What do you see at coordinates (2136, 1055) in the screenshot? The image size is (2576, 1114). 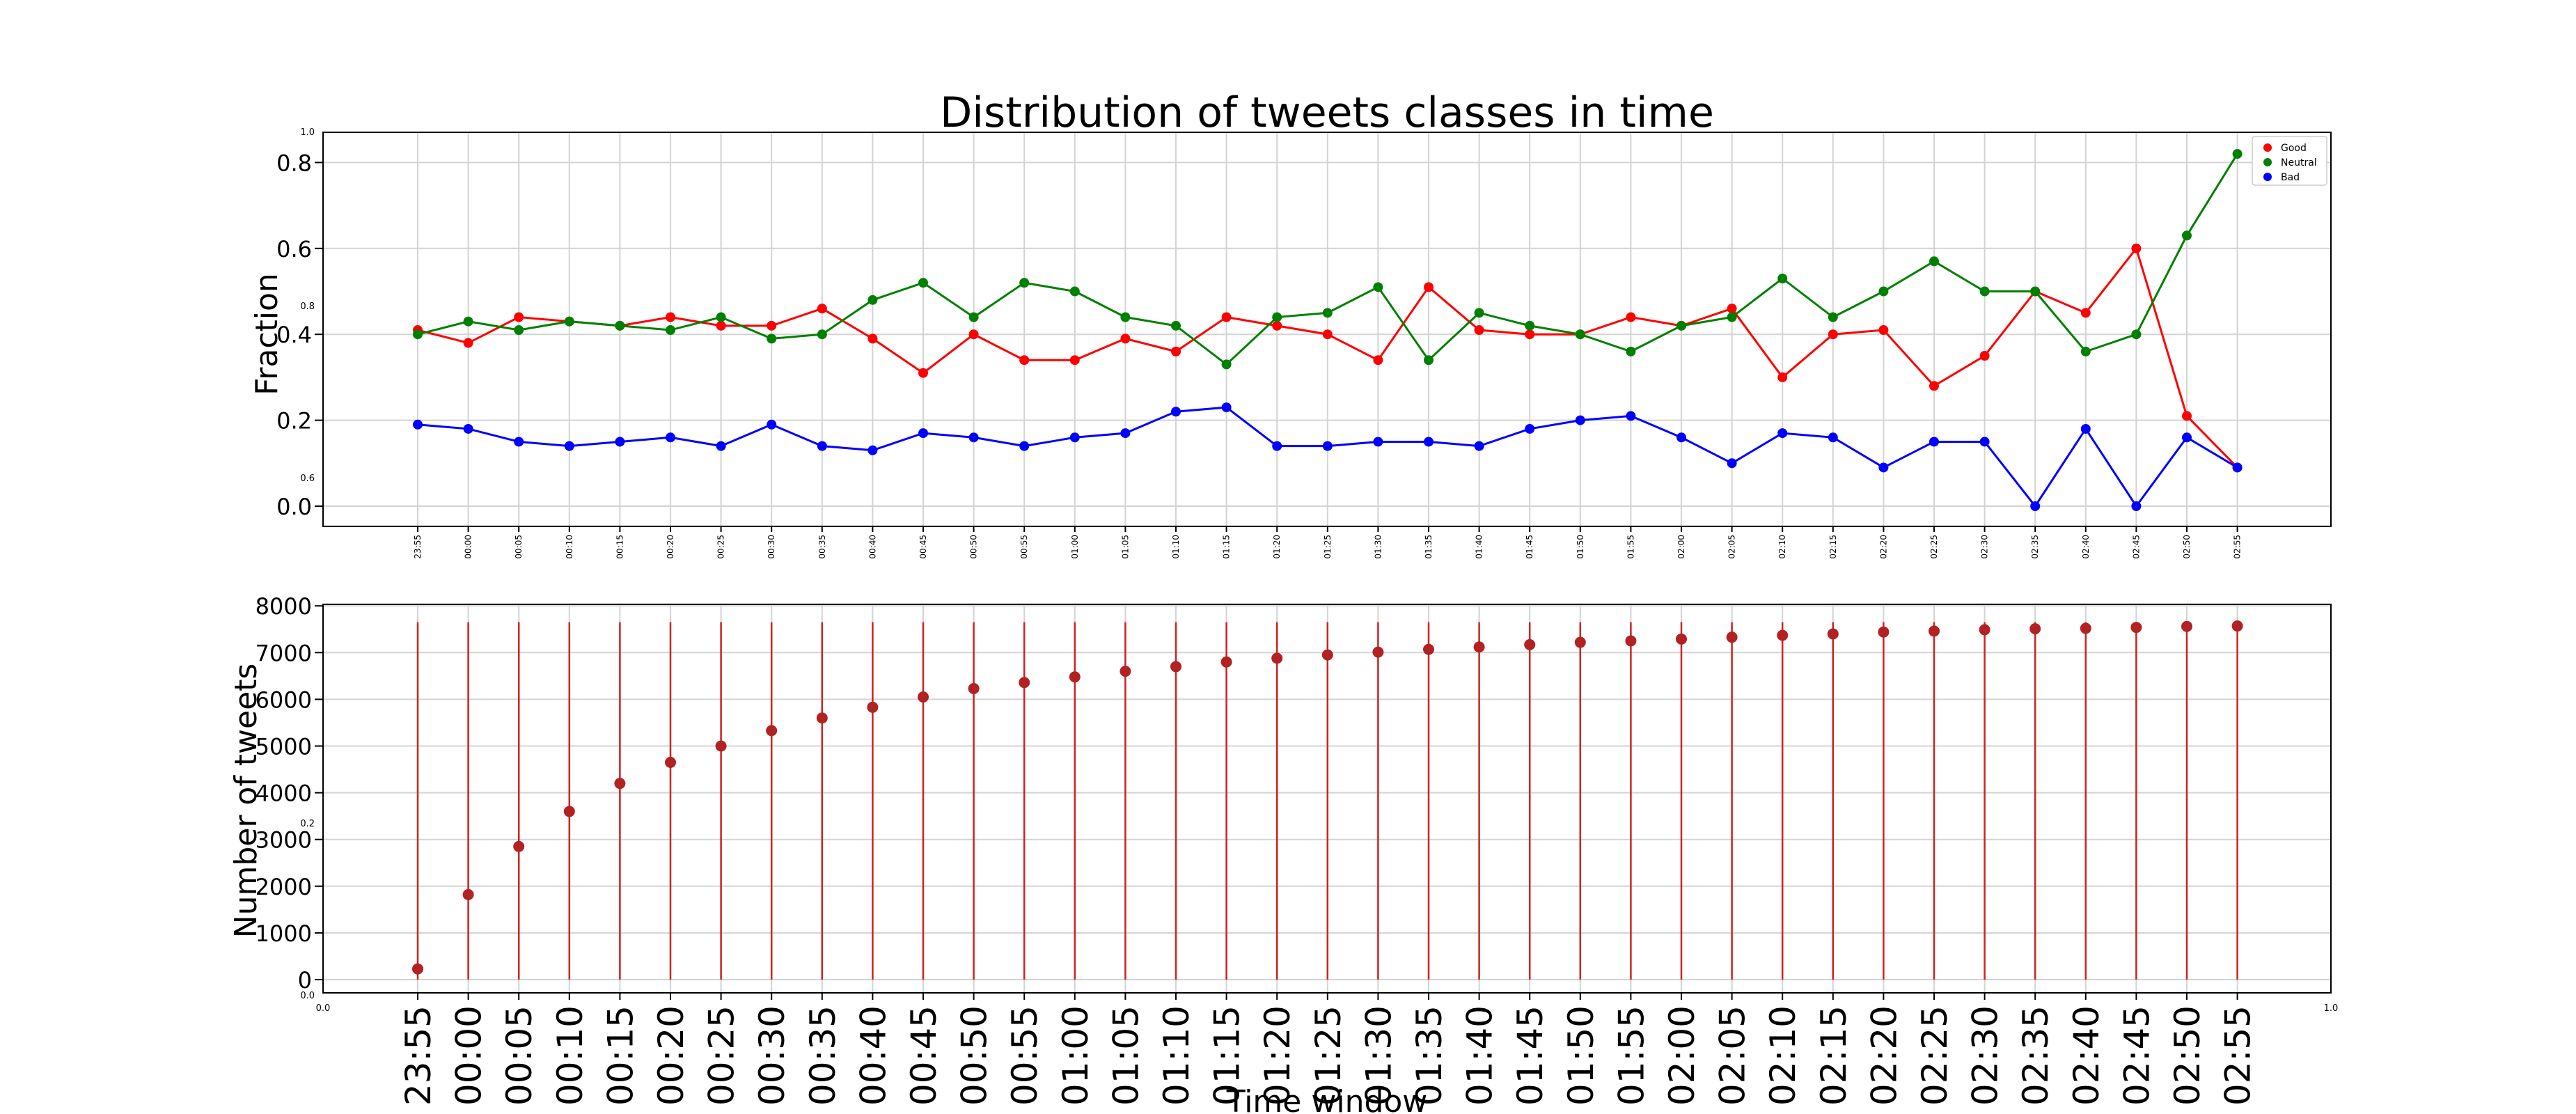 I see `bottom-x-tick-label: 02:45` at bounding box center [2136, 1055].